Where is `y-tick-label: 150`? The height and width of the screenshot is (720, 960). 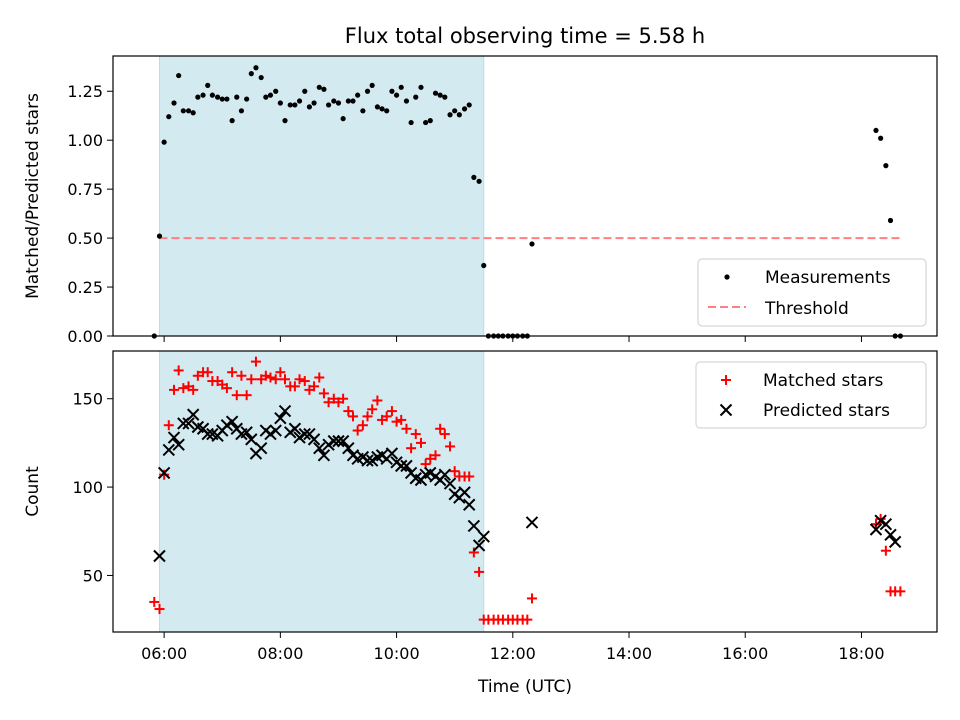
y-tick-label: 150 is located at coordinates (87, 399).